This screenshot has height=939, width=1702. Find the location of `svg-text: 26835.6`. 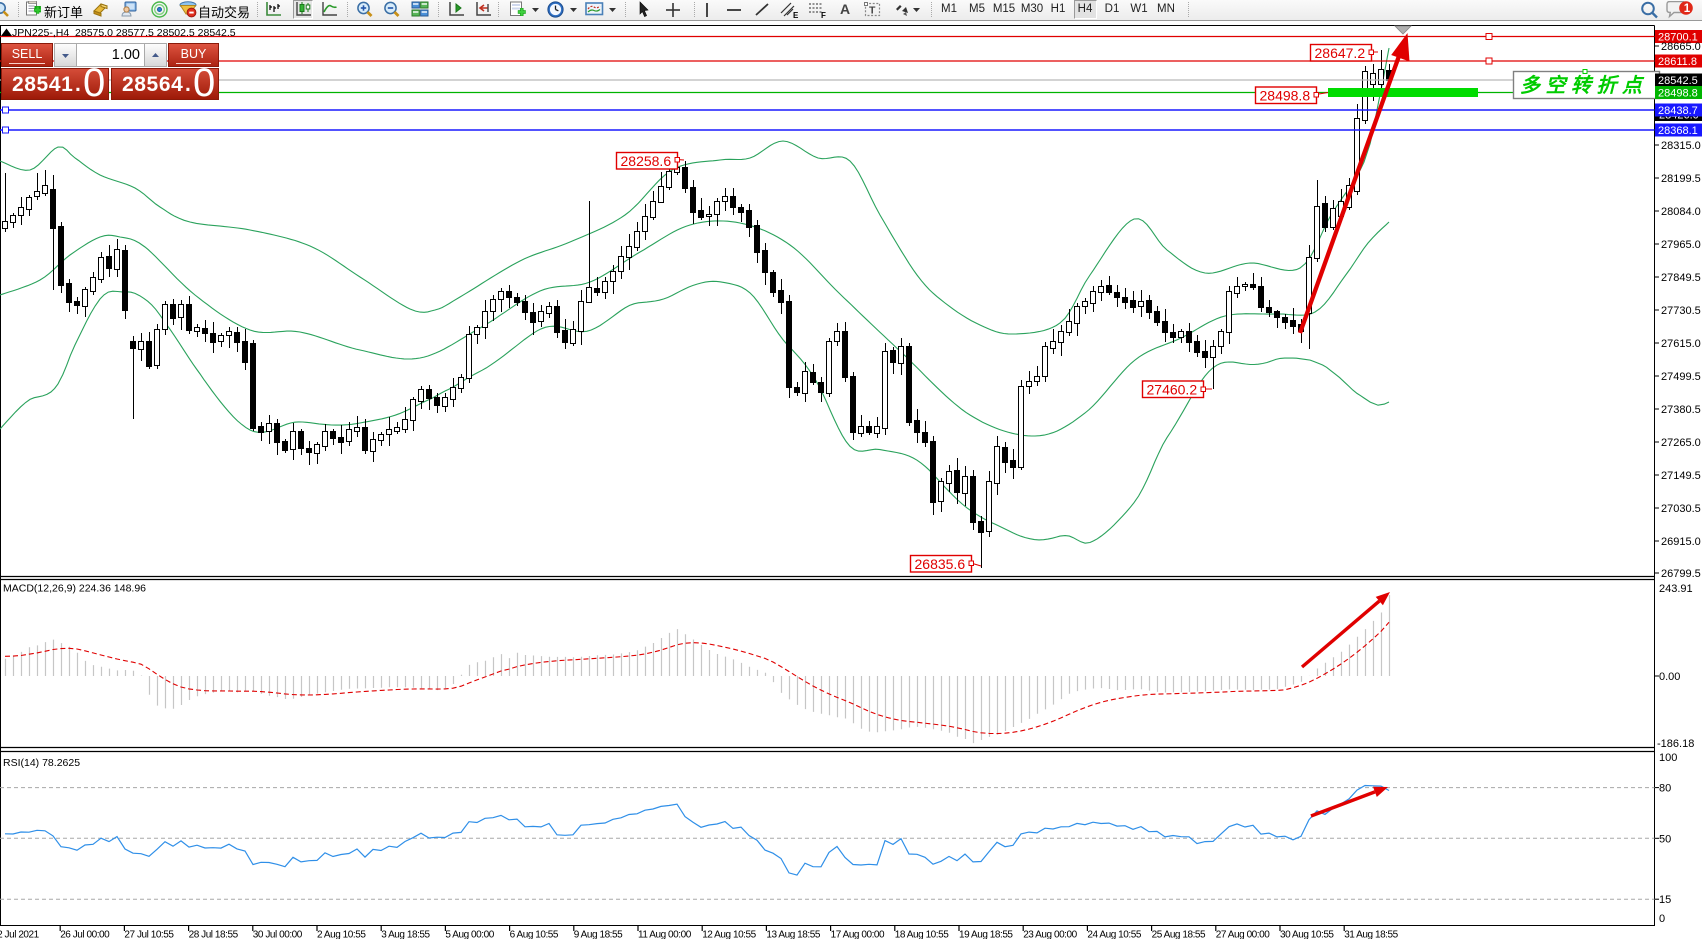

svg-text: 26835.6 is located at coordinates (940, 564).